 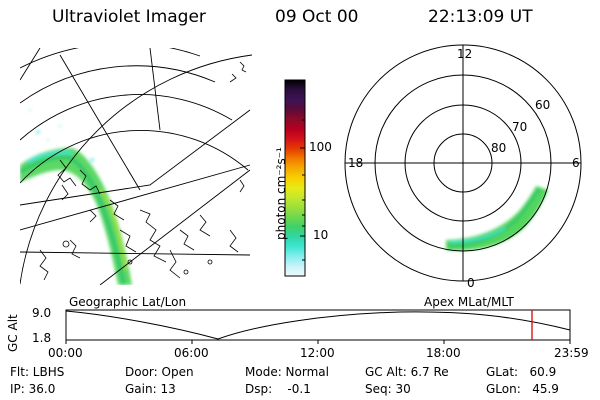 What do you see at coordinates (520, 127) in the screenshot?
I see `lat-label-70: 70` at bounding box center [520, 127].